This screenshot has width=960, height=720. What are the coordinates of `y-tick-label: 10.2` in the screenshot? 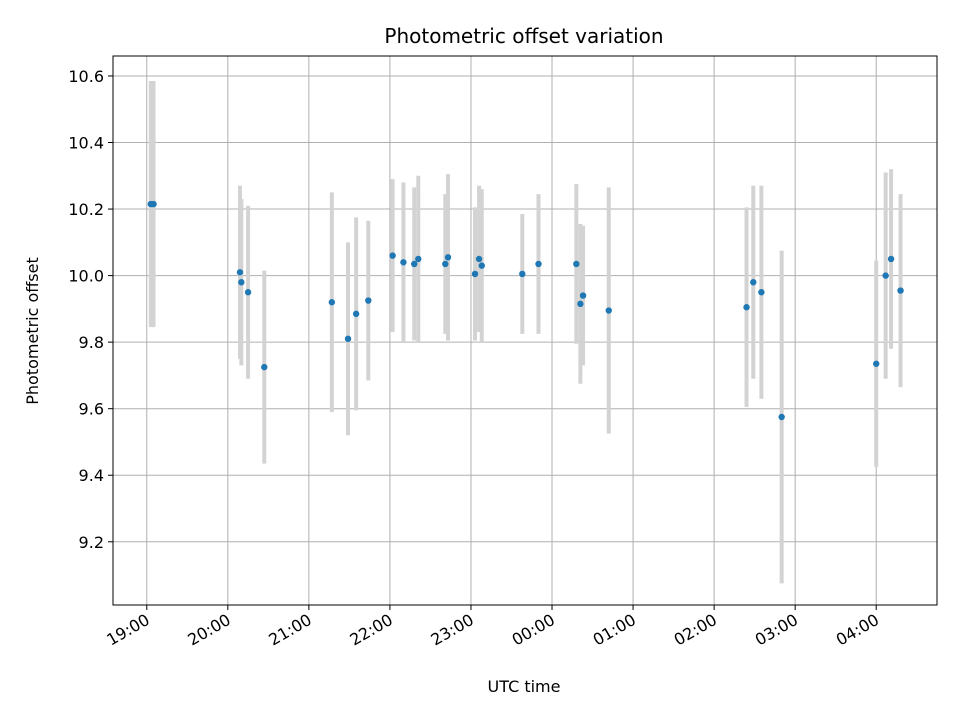 It's located at (86, 209).